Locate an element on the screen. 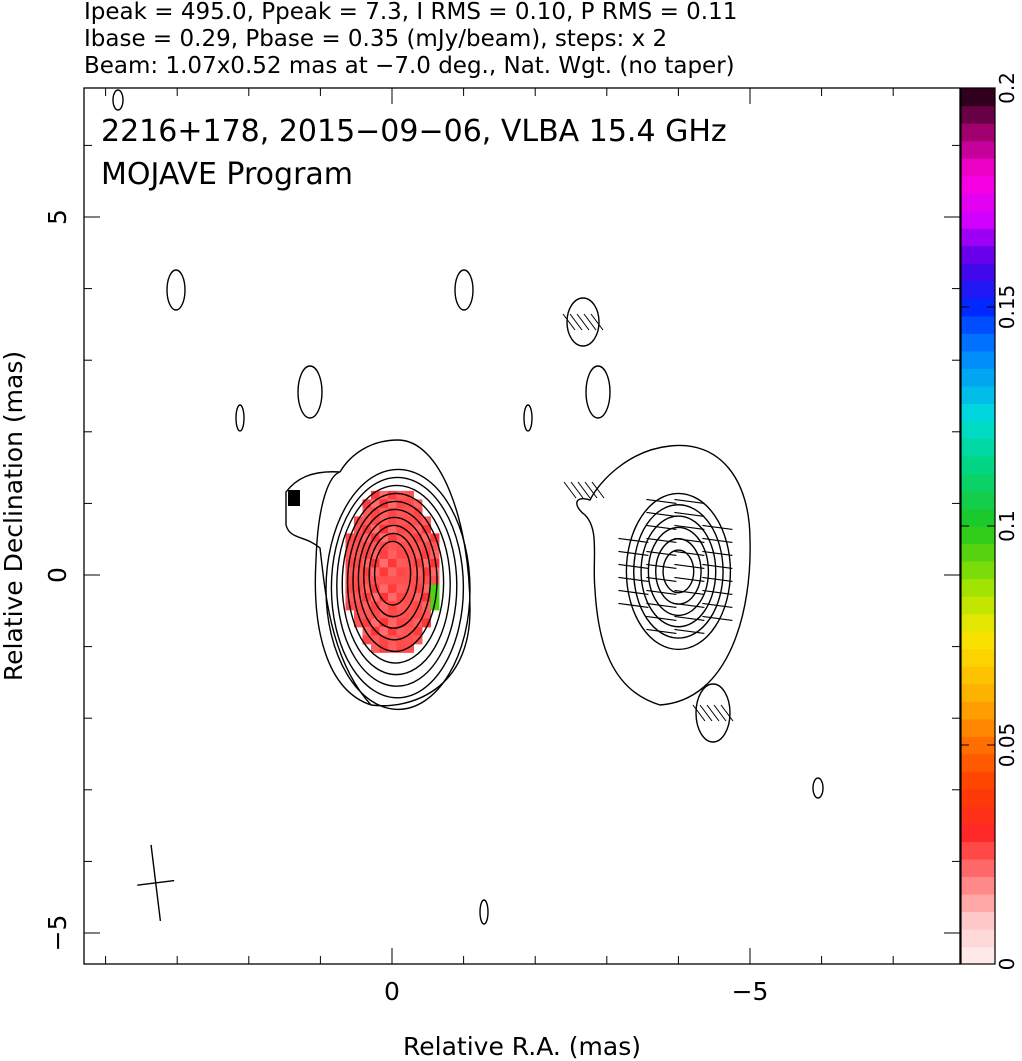 The height and width of the screenshot is (1061, 1022). y-tick-label: −5 is located at coordinates (57, 933).